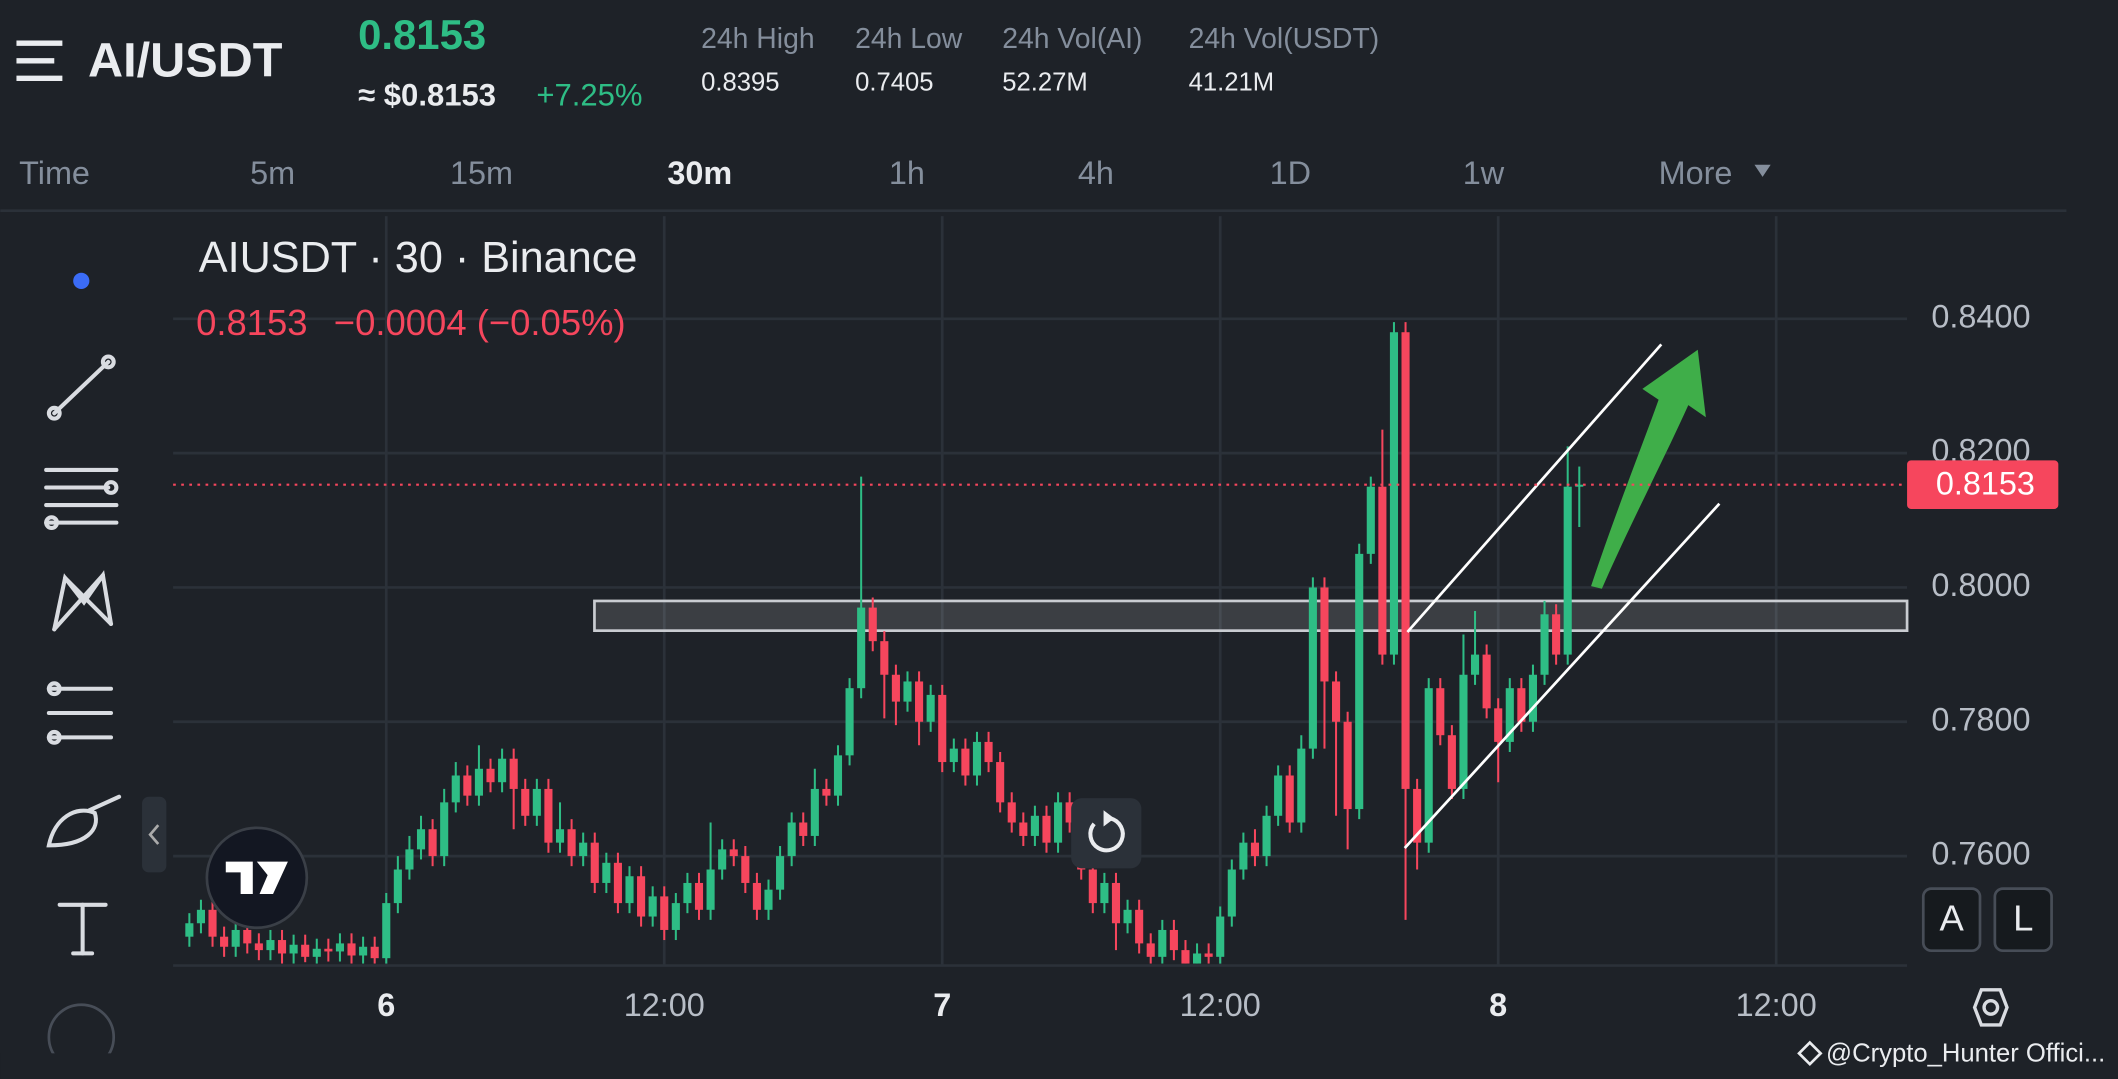 The width and height of the screenshot is (2118, 1079). Describe the element at coordinates (907, 173) in the screenshot. I see `interval-tab: 1h` at that location.